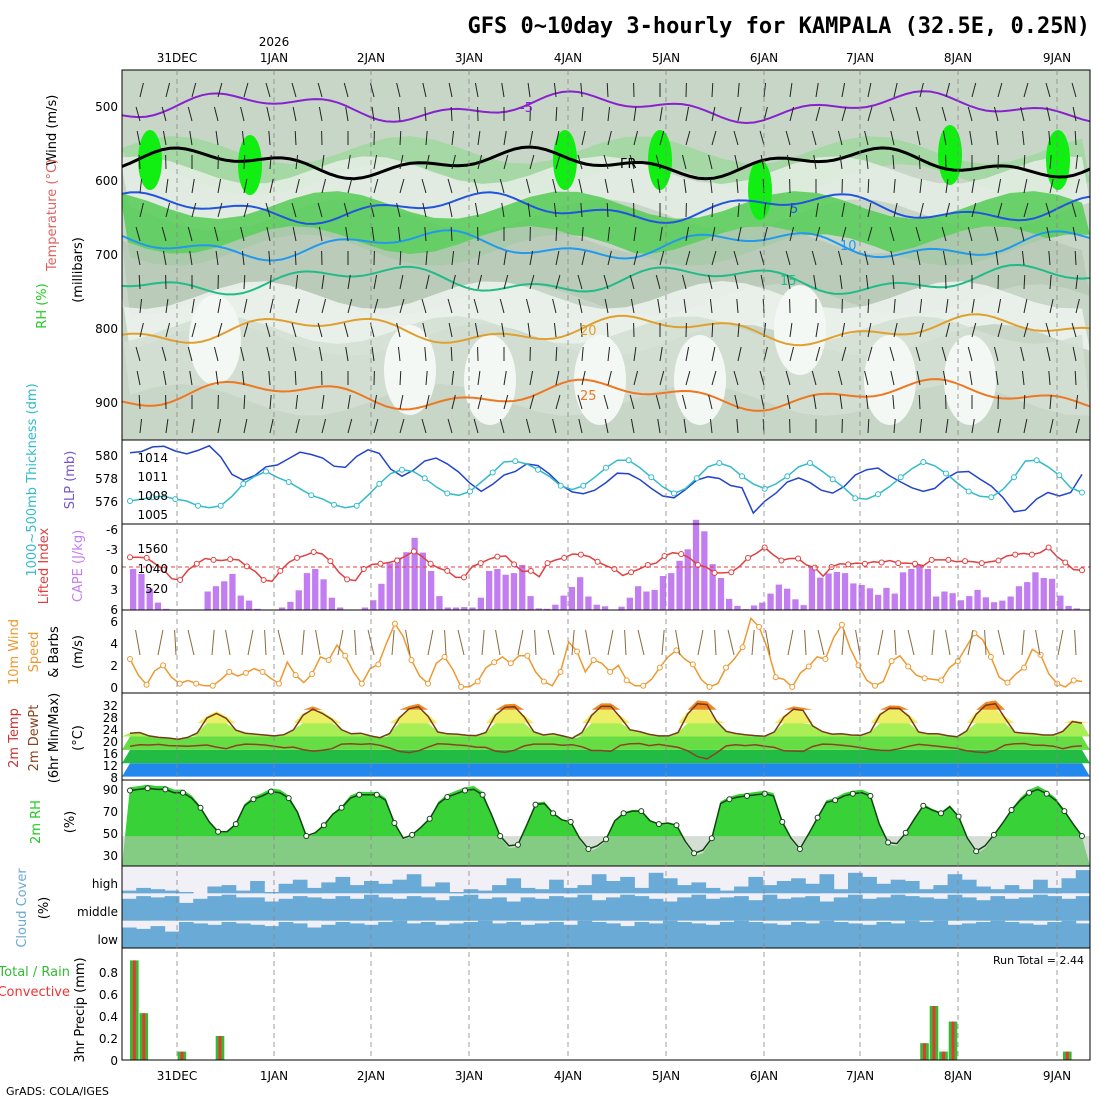 The width and height of the screenshot is (1100, 1100). Describe the element at coordinates (35, 992) in the screenshot. I see `precip-convective-label: Convective` at that location.